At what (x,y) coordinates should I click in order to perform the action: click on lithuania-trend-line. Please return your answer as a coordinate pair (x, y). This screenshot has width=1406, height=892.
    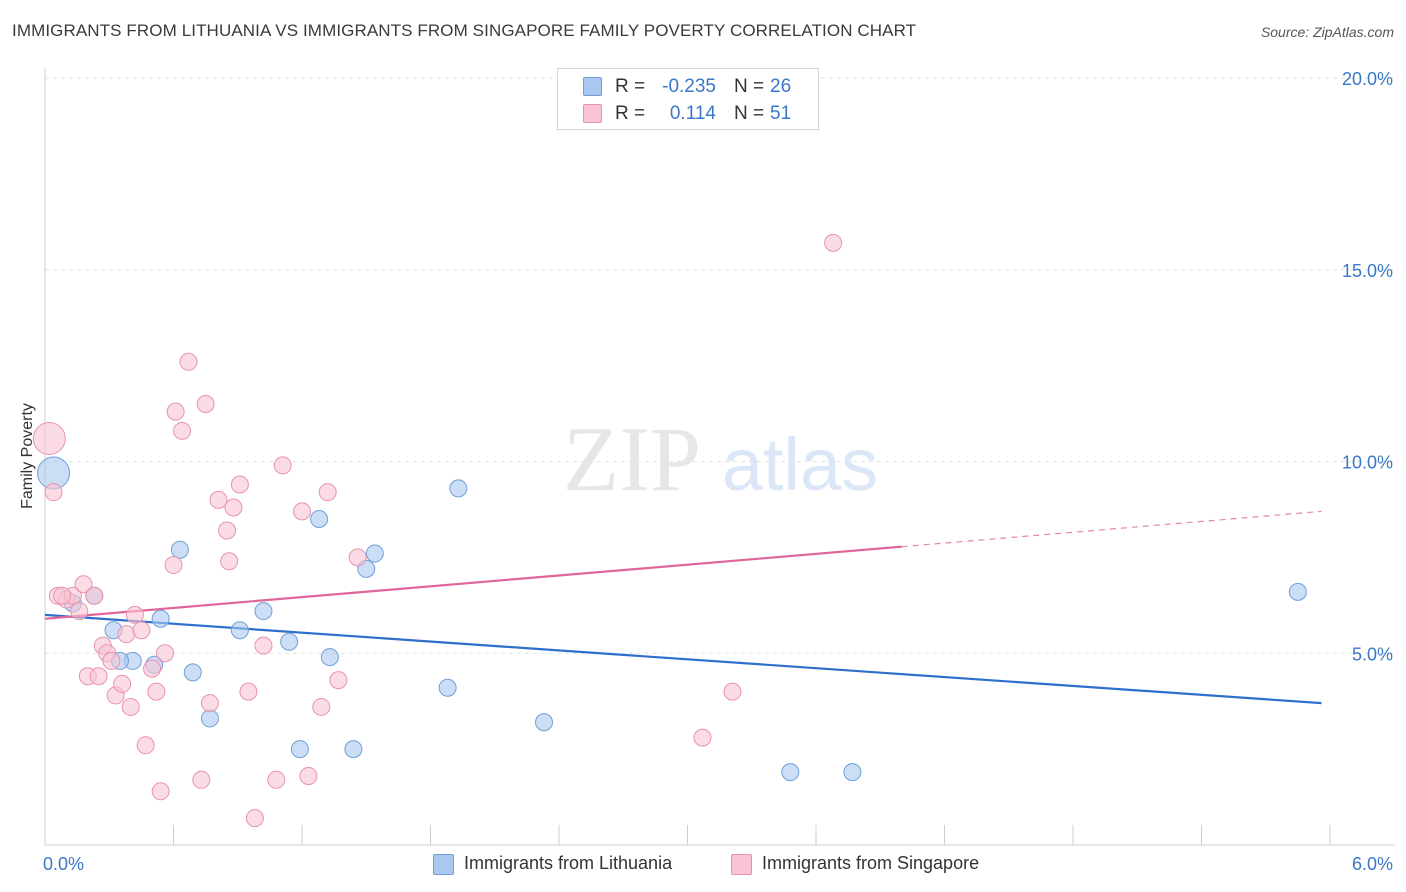
    Looking at the image, I should click on (683, 659).